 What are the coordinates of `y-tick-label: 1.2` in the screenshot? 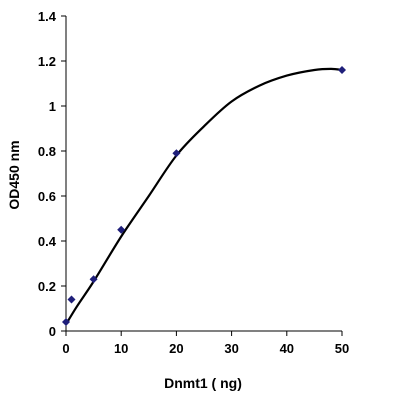 It's located at (47, 61).